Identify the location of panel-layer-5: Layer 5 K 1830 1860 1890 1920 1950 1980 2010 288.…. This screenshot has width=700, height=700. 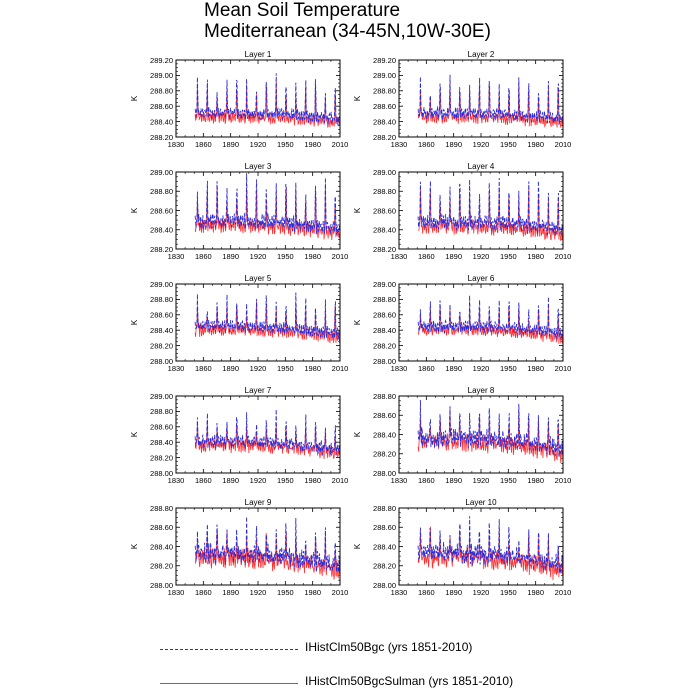
(239, 323).